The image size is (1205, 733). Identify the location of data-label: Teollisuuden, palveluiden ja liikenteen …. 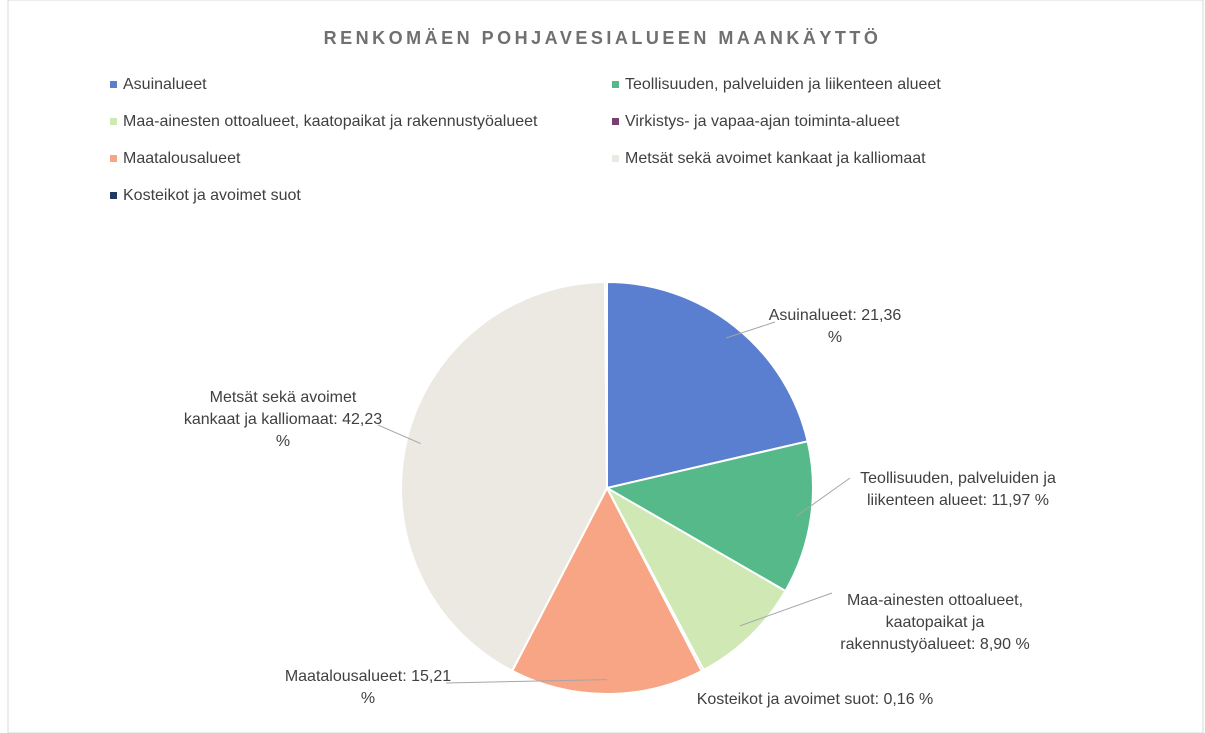
(958, 489).